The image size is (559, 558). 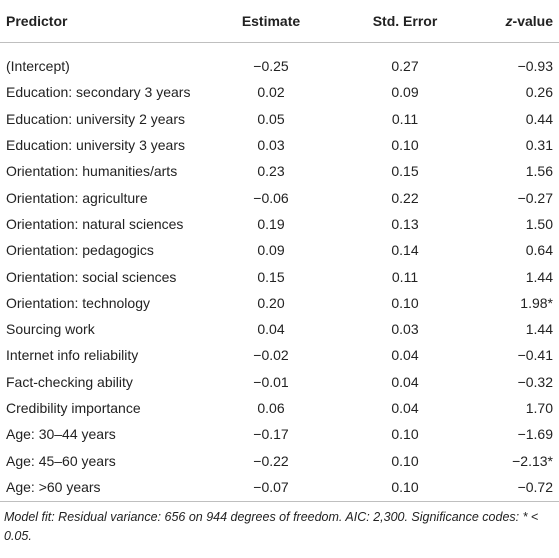 I want to click on table-row: Fact-checking ability −0.01 0.04 −0.32, so click(x=279, y=382).